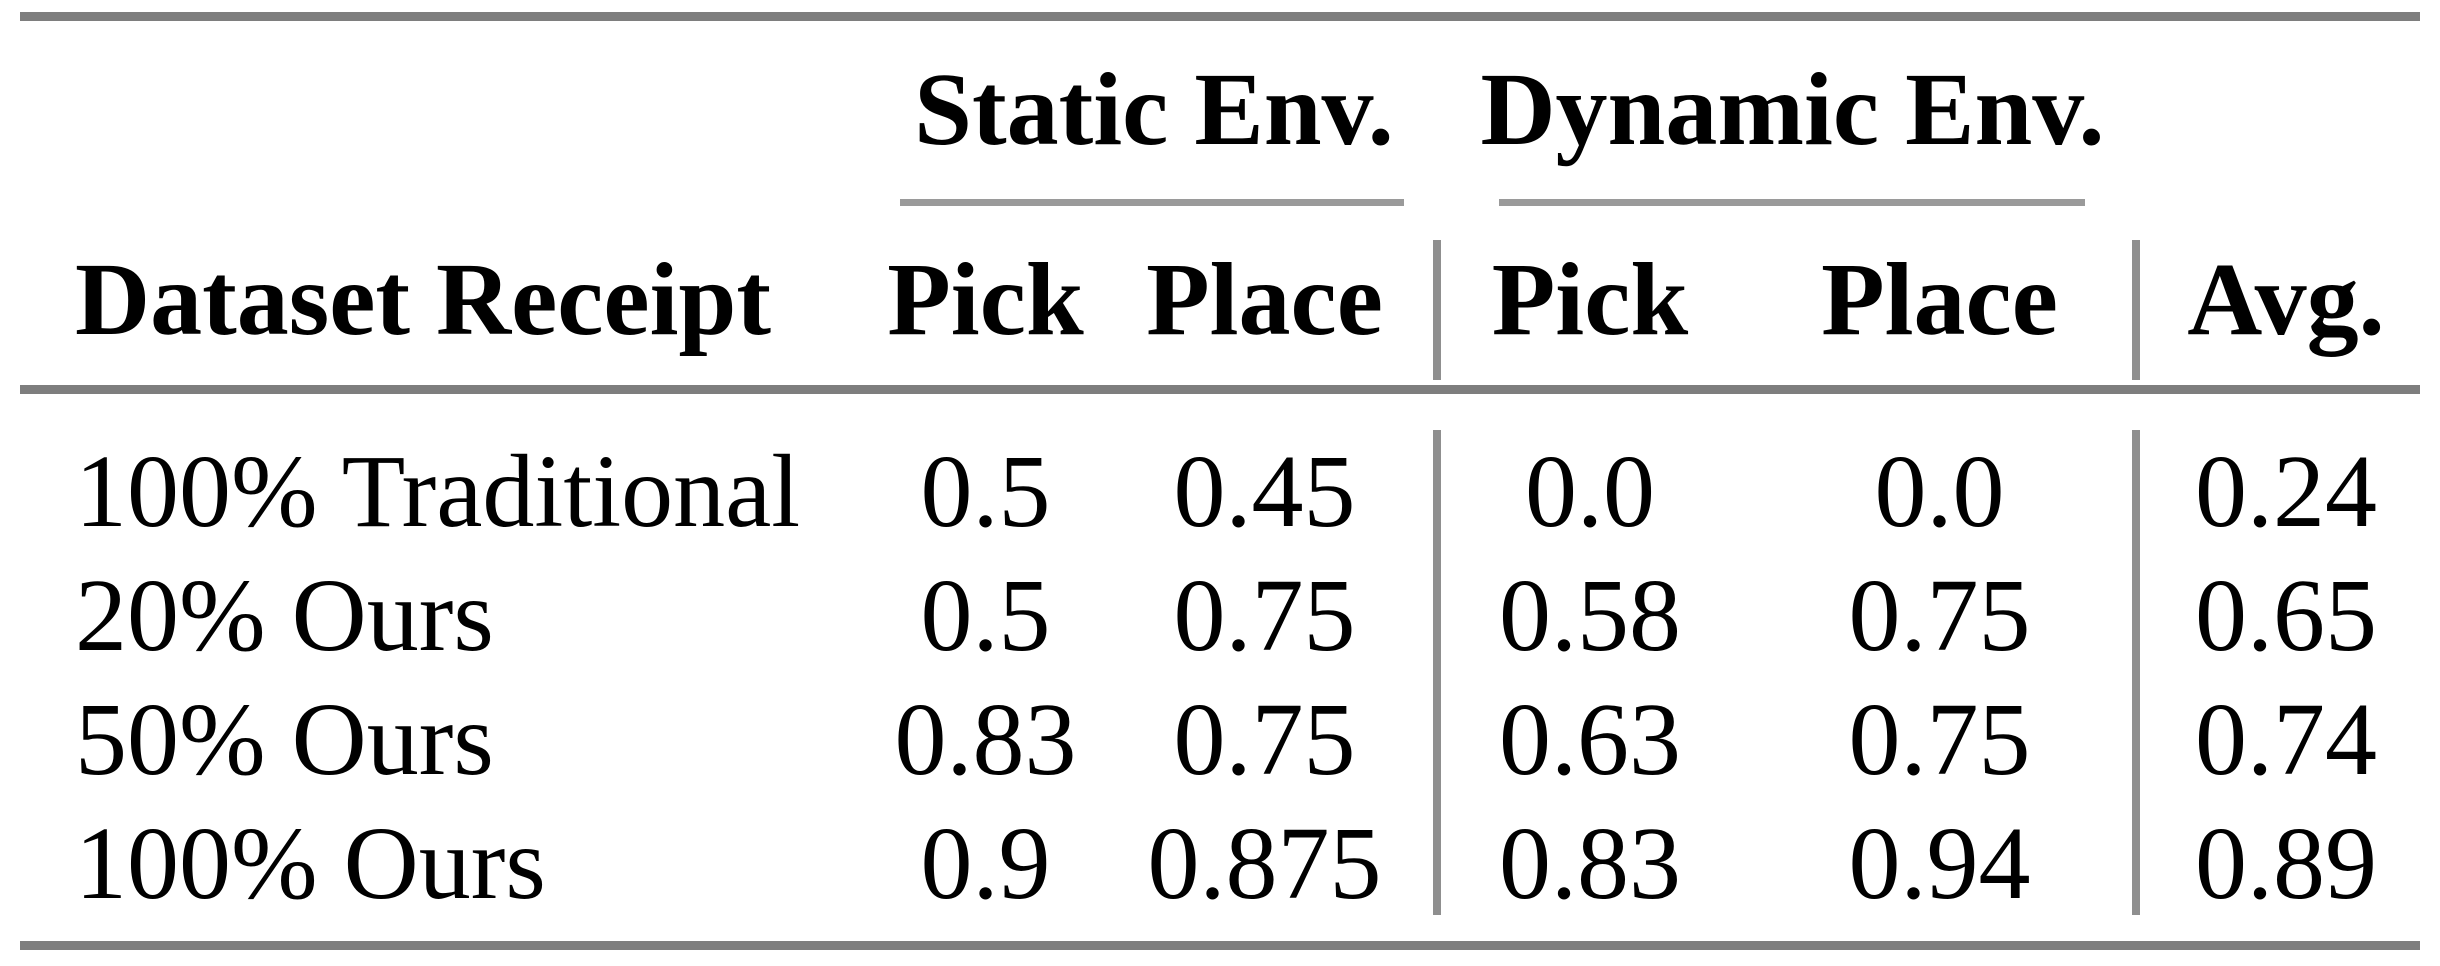  What do you see at coordinates (423, 299) in the screenshot?
I see `header-dataset-receipt: Dataset Receipt` at bounding box center [423, 299].